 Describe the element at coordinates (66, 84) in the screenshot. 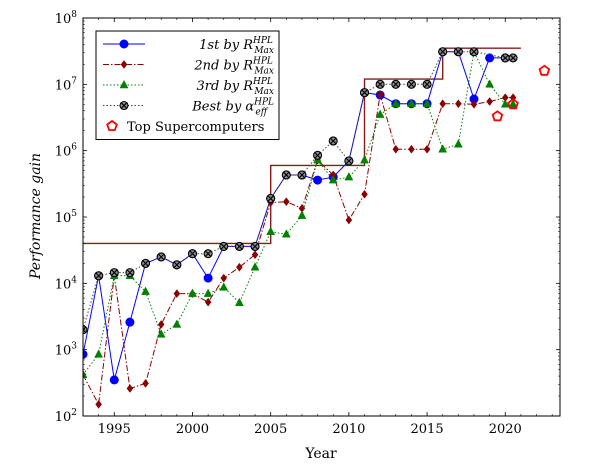

I see `y-tick-label: 10⁷` at that location.